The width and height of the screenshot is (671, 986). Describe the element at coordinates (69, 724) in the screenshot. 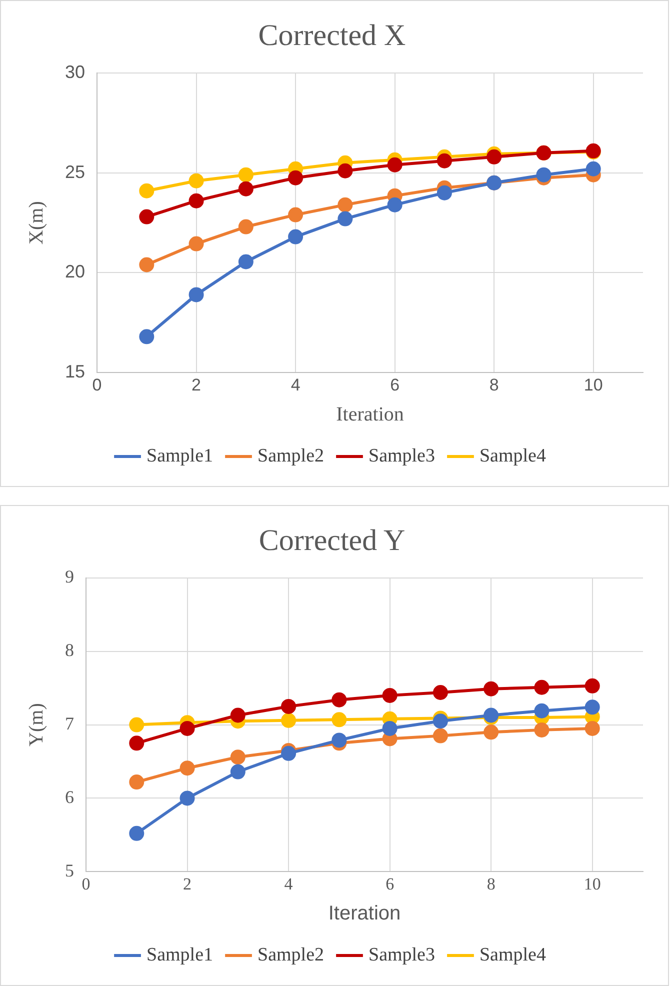

I see `y-tick-label: 7` at that location.